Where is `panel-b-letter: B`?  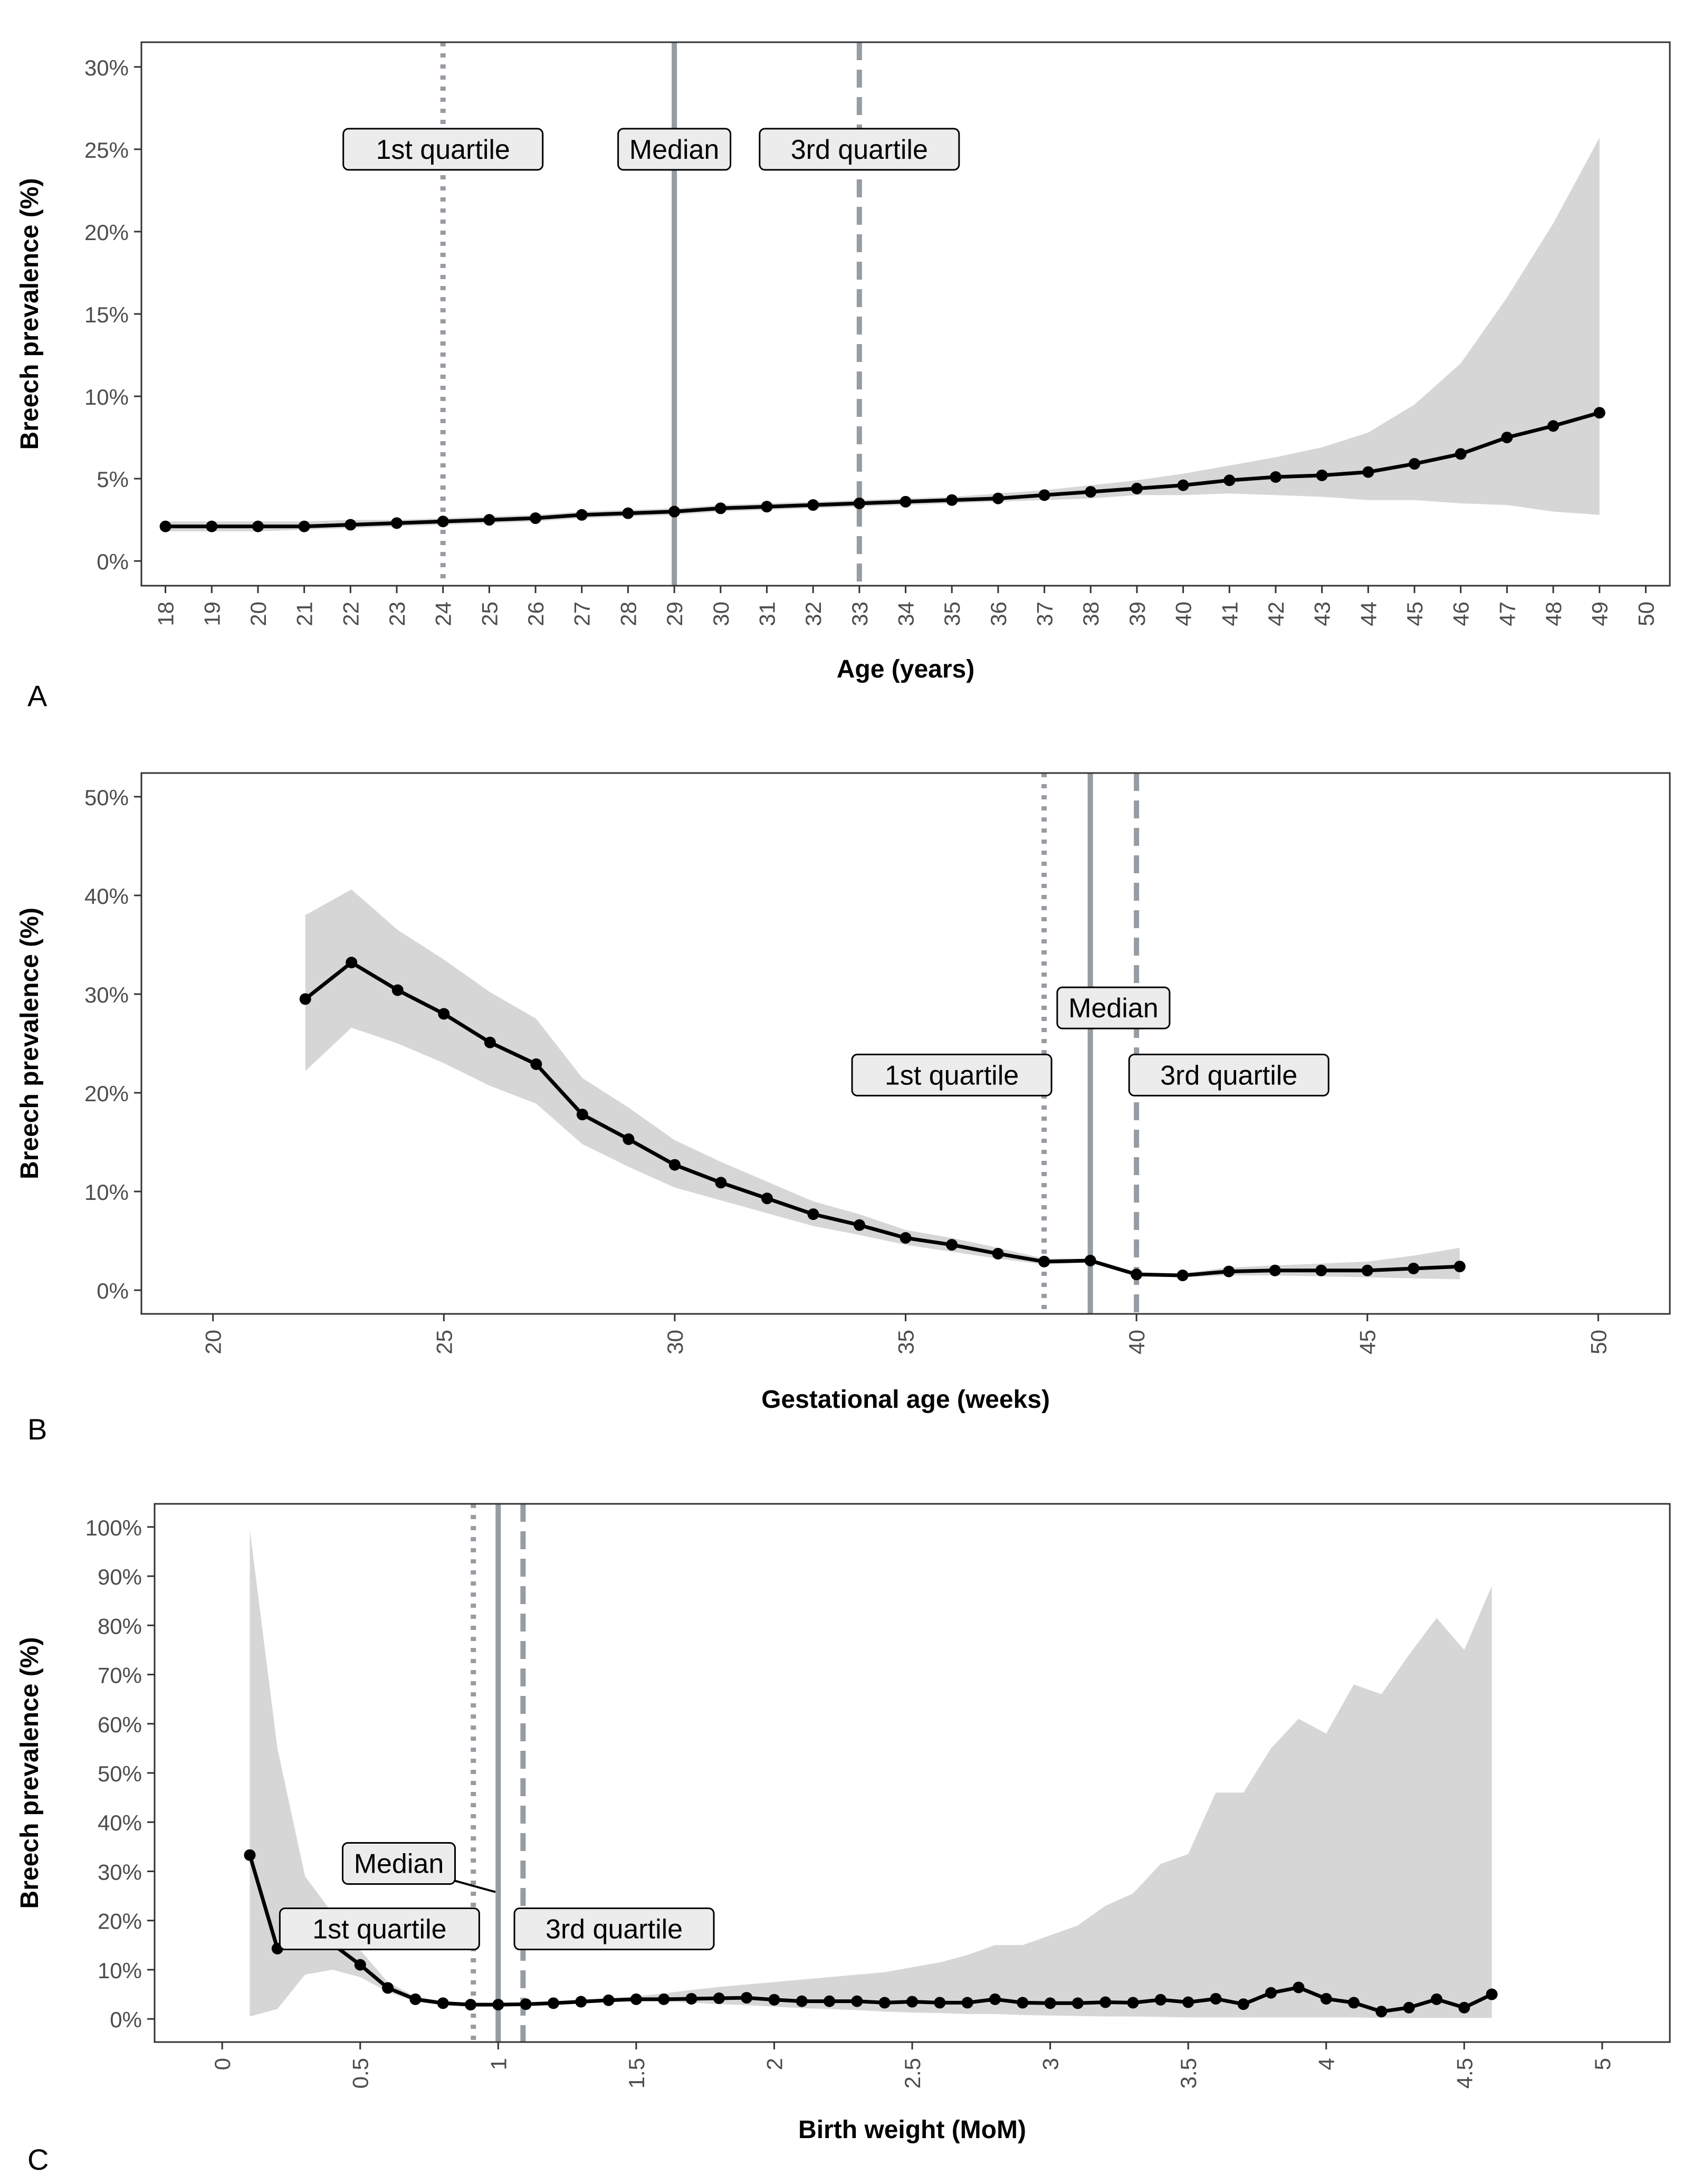 panel-b-letter: B is located at coordinates (37, 1429).